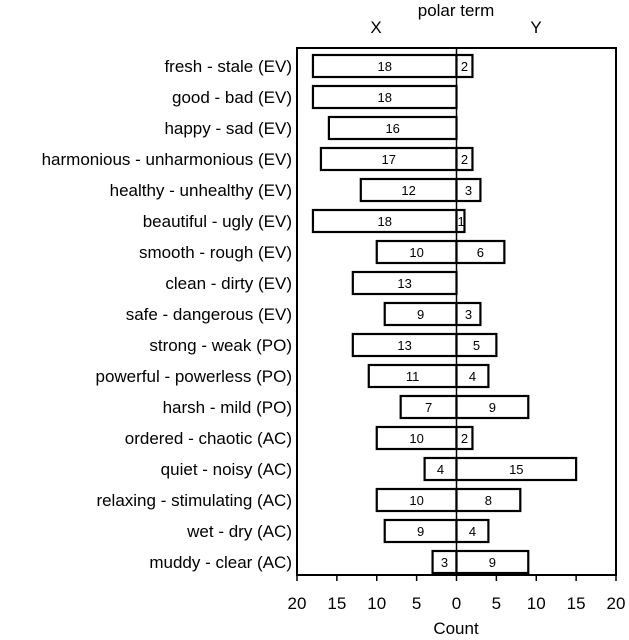 Image resolution: width=629 pixels, height=640 pixels. I want to click on right-group-label: Y, so click(535, 27).